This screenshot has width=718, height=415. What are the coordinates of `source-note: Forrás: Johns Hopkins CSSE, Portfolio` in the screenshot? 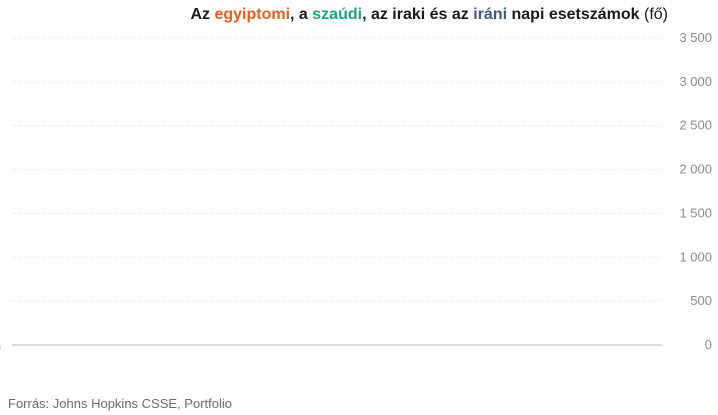 It's located at (120, 403).